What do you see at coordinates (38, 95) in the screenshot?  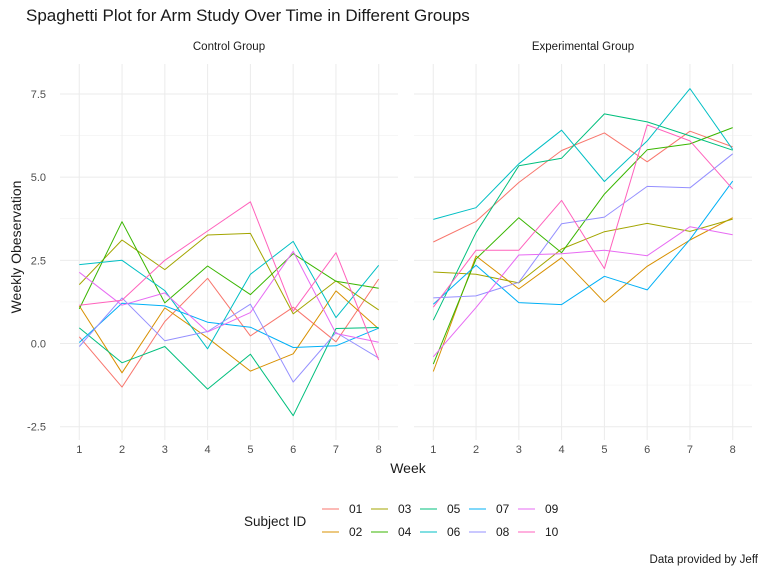 I see `y-tick-label: 7.5` at bounding box center [38, 95].